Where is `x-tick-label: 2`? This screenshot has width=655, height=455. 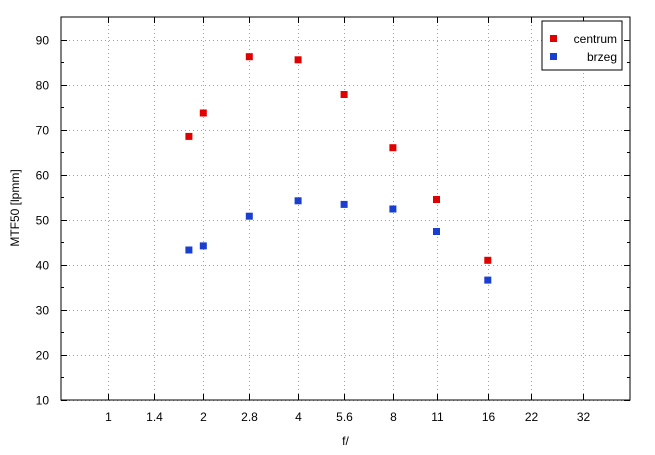
x-tick-label: 2 is located at coordinates (203, 417).